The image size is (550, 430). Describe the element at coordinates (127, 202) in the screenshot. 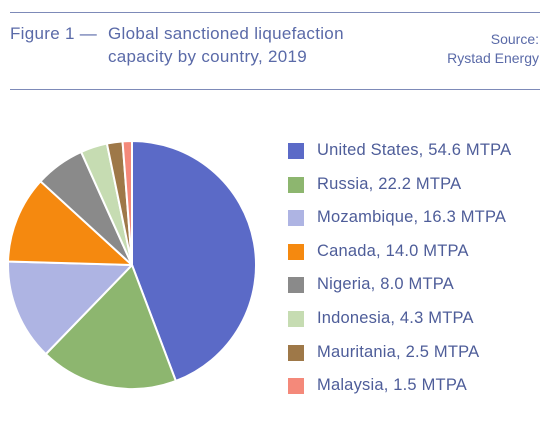

I see `pie-slice-malaysia` at that location.